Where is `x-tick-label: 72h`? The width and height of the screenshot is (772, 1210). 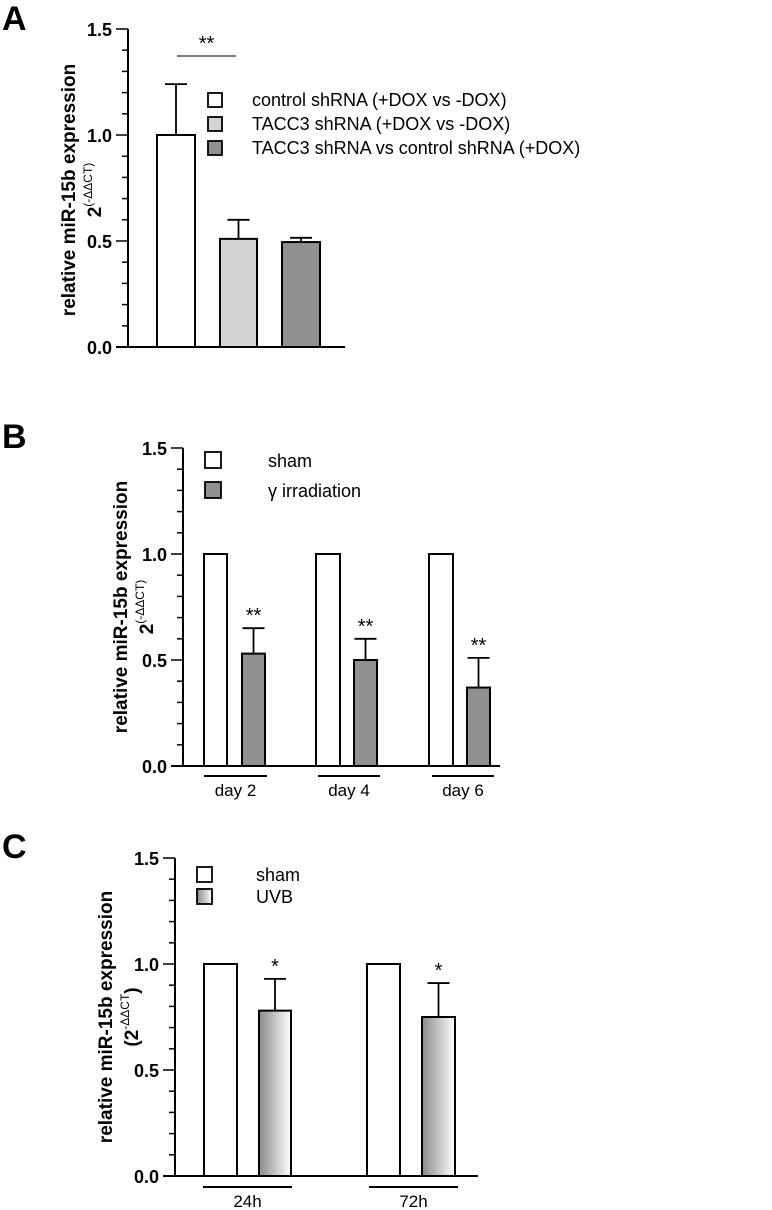 x-tick-label: 72h is located at coordinates (413, 1201).